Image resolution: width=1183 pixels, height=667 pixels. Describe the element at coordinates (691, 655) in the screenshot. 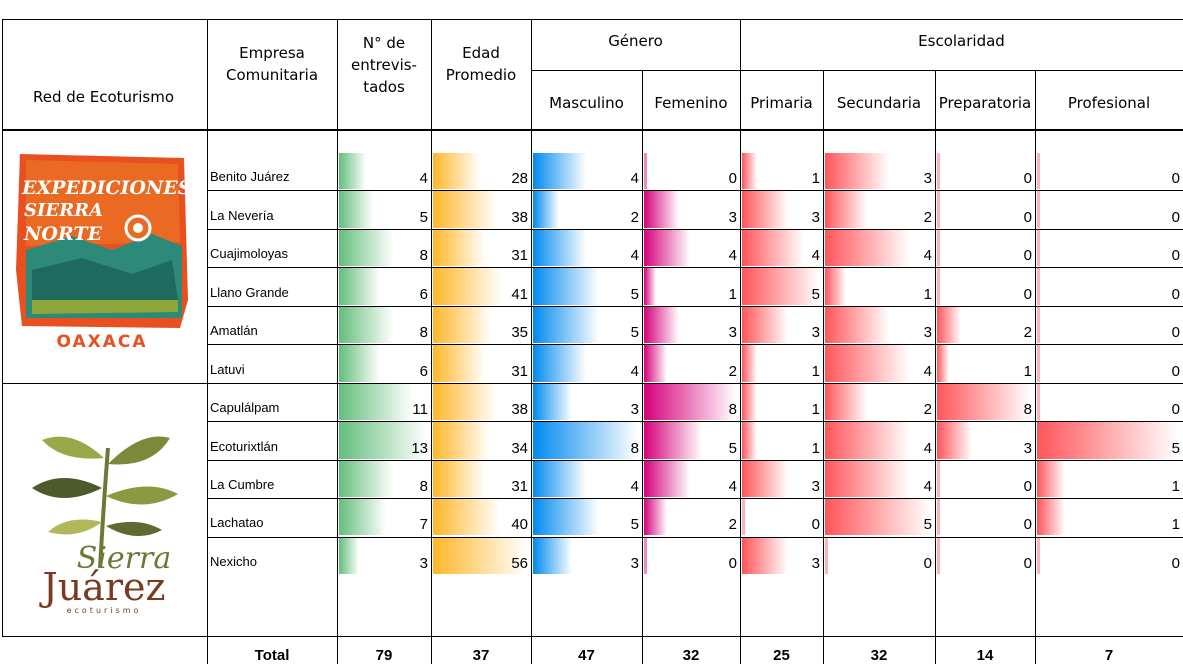

I see `total-femenino: 32` at that location.